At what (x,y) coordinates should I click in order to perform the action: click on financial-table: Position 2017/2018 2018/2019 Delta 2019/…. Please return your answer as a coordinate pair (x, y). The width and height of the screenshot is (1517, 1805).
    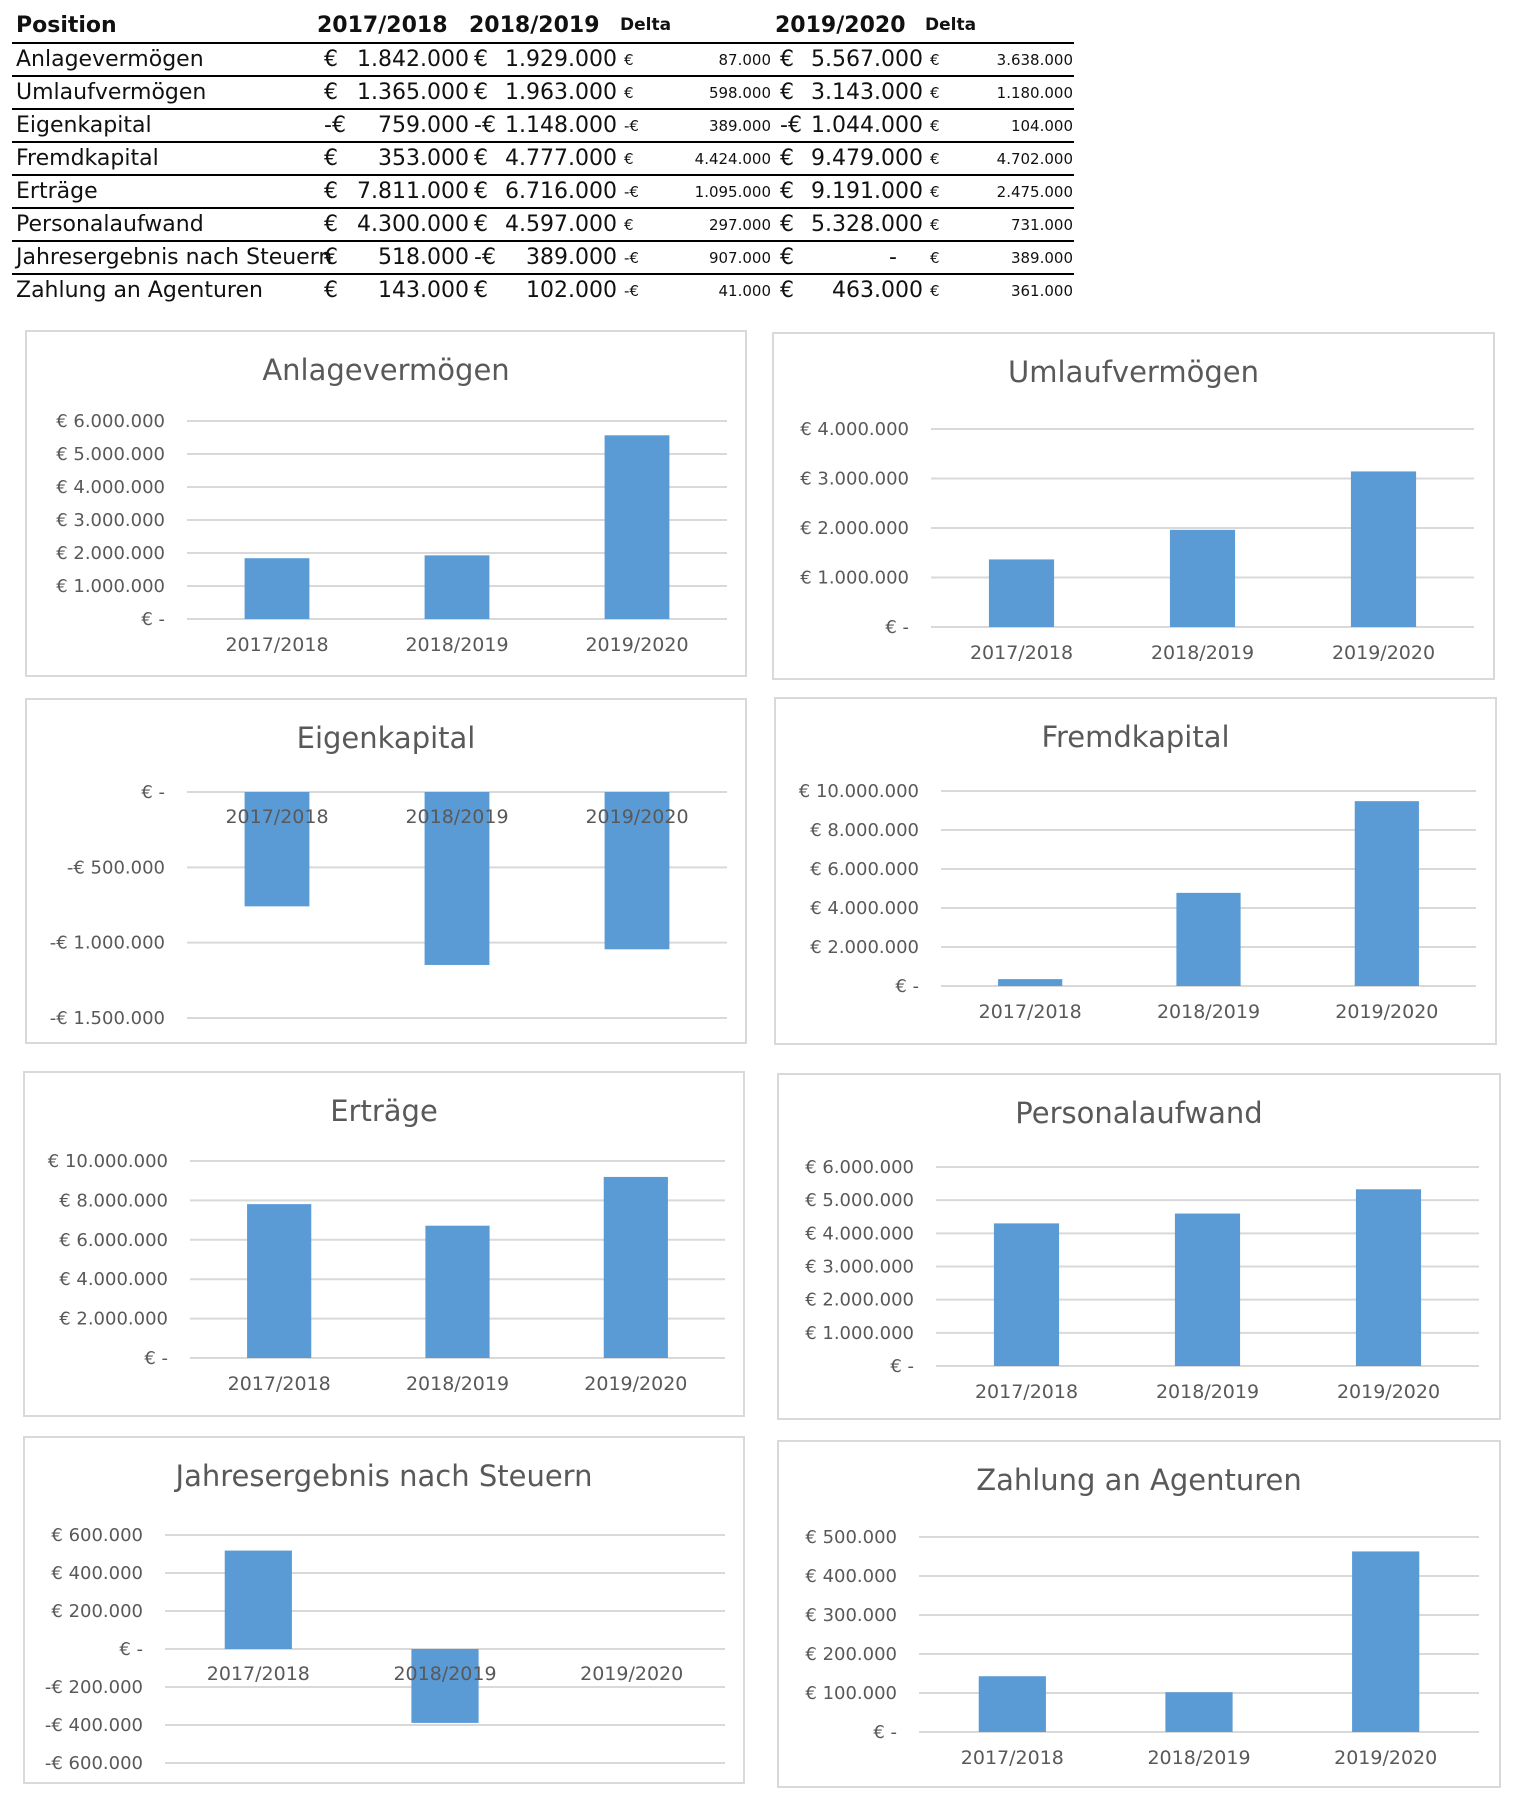
    Looking at the image, I should click on (543, 157).